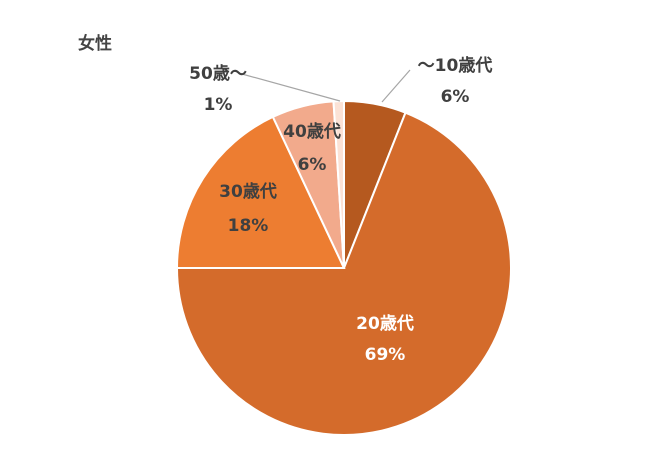 This screenshot has width=662, height=465. I want to click on pie-slice, so click(260, 192).